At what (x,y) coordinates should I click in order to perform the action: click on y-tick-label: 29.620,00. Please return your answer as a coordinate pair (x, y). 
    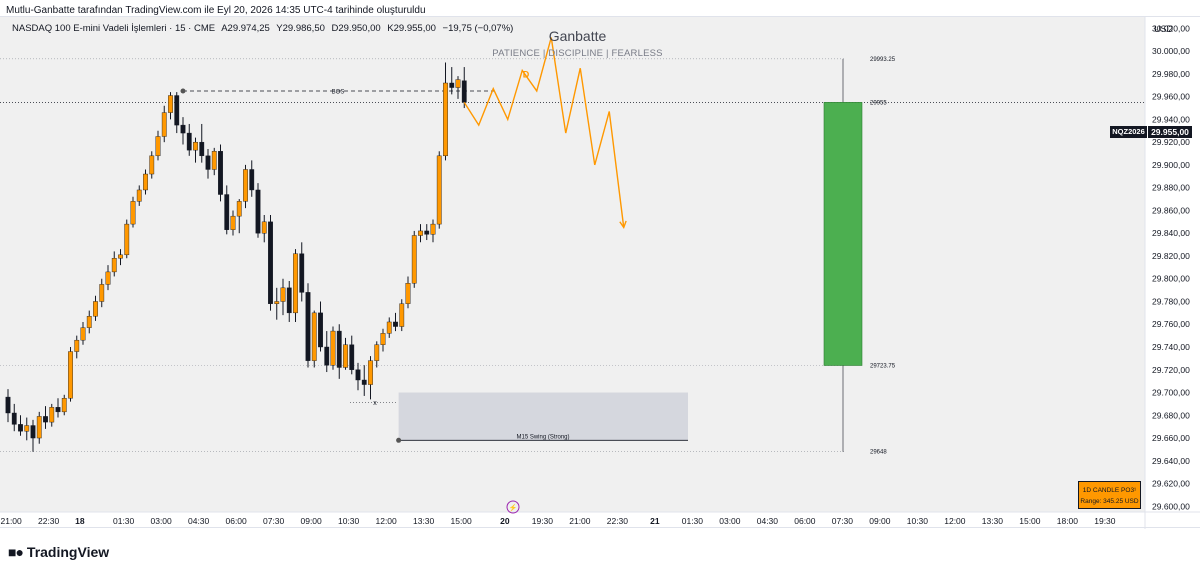
    Looking at the image, I should click on (1171, 484).